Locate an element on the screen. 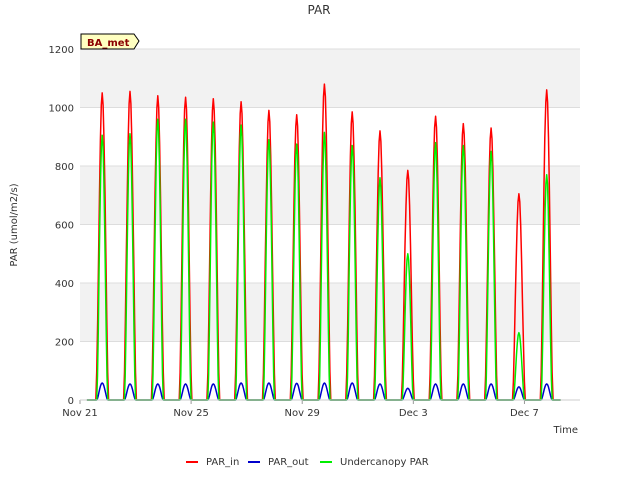 The image size is (640, 480). chart-title: PAR is located at coordinates (318, 10).